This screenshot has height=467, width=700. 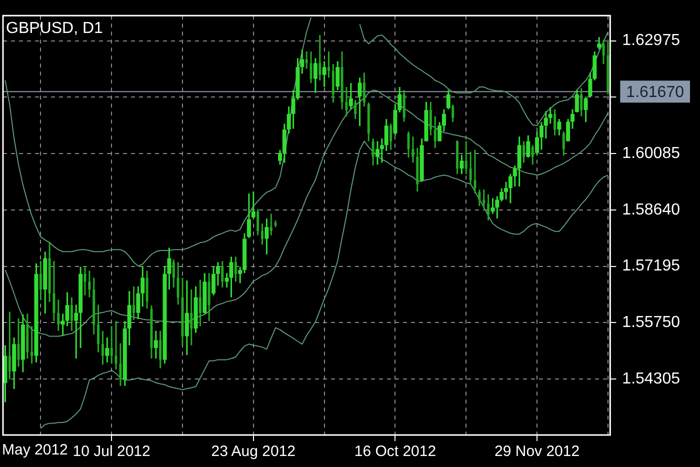 What do you see at coordinates (651, 323) in the screenshot?
I see `y-tick-label: 1.55750` at bounding box center [651, 323].